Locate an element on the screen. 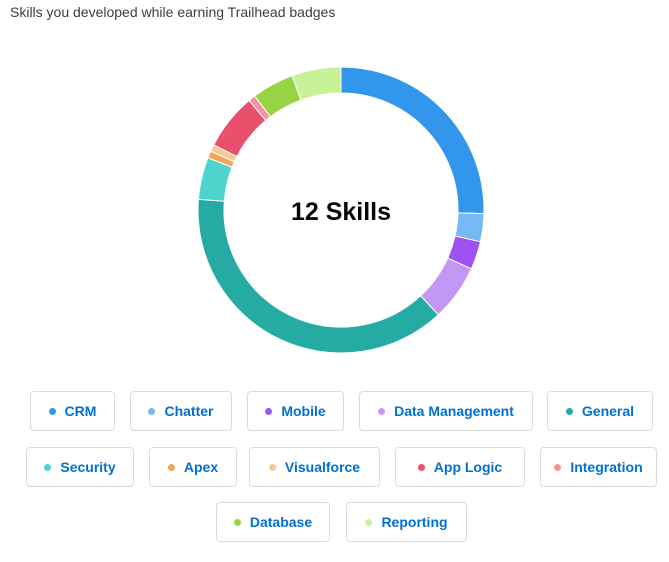 Image resolution: width=669 pixels, height=562 pixels. legend-label: Data Management is located at coordinates (454, 411).